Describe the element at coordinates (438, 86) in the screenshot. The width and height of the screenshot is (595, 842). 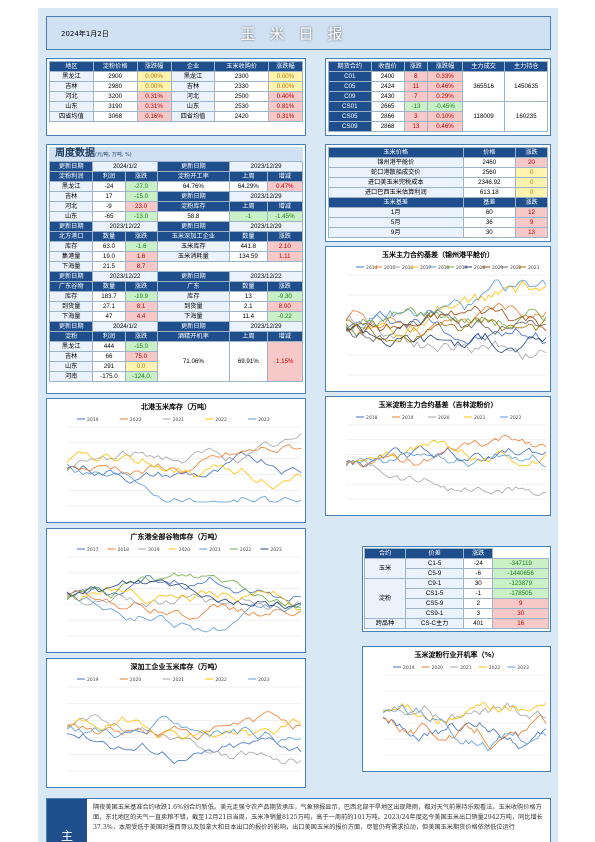
I see `table-row: C01 2400 8 0.33% 365516 1450635` at that location.